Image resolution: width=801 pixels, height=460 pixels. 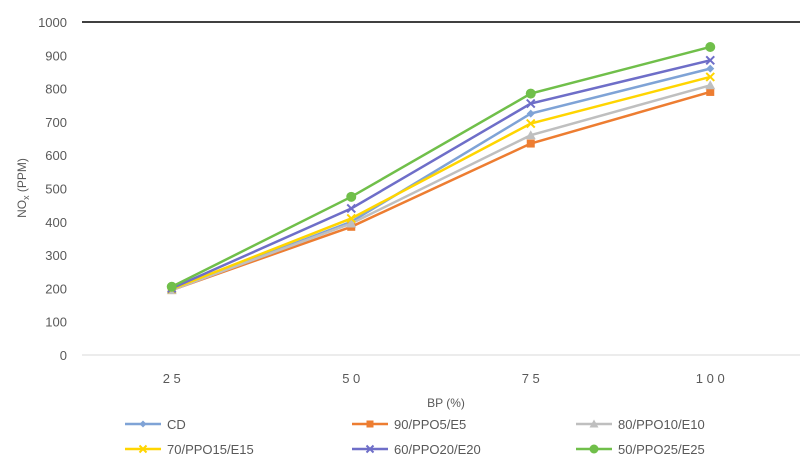 I want to click on legend-label: CD, so click(x=176, y=424).